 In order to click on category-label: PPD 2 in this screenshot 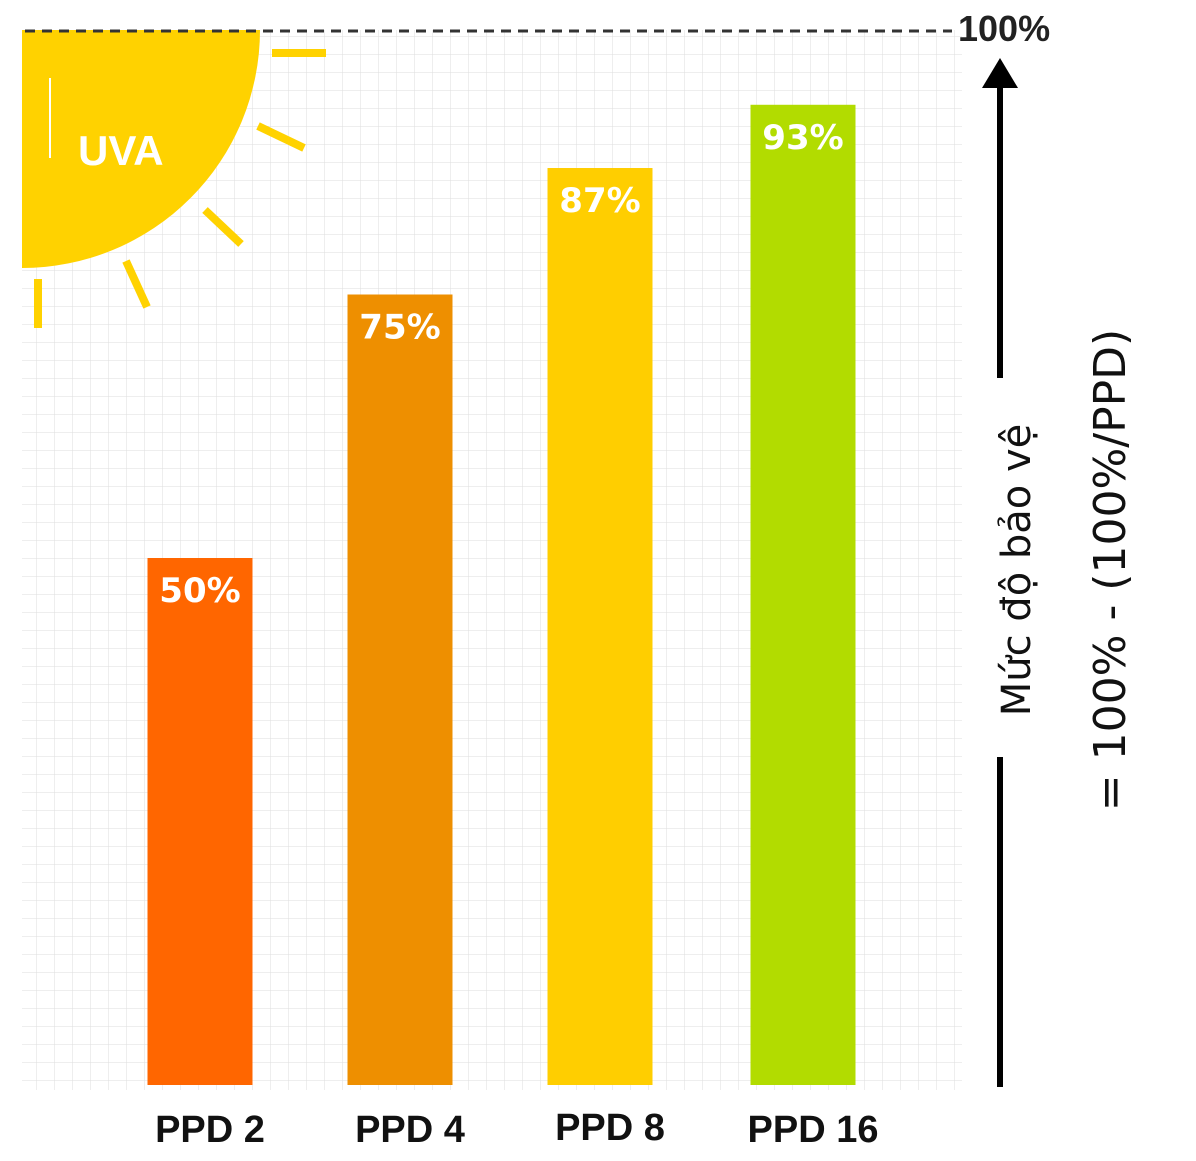, I will do `click(210, 1130)`.